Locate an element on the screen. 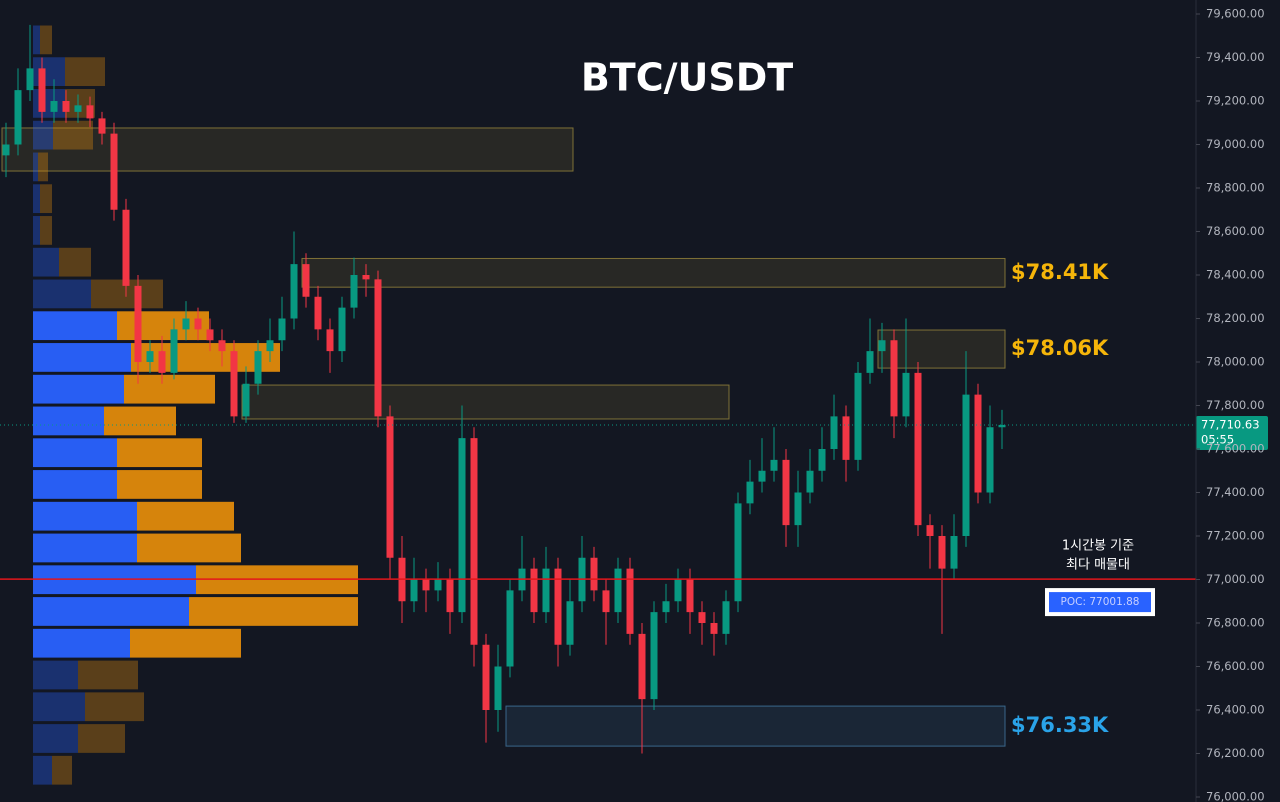 This screenshot has height=802, width=1280. annotation: 최다 매물대 is located at coordinates (1098, 565).